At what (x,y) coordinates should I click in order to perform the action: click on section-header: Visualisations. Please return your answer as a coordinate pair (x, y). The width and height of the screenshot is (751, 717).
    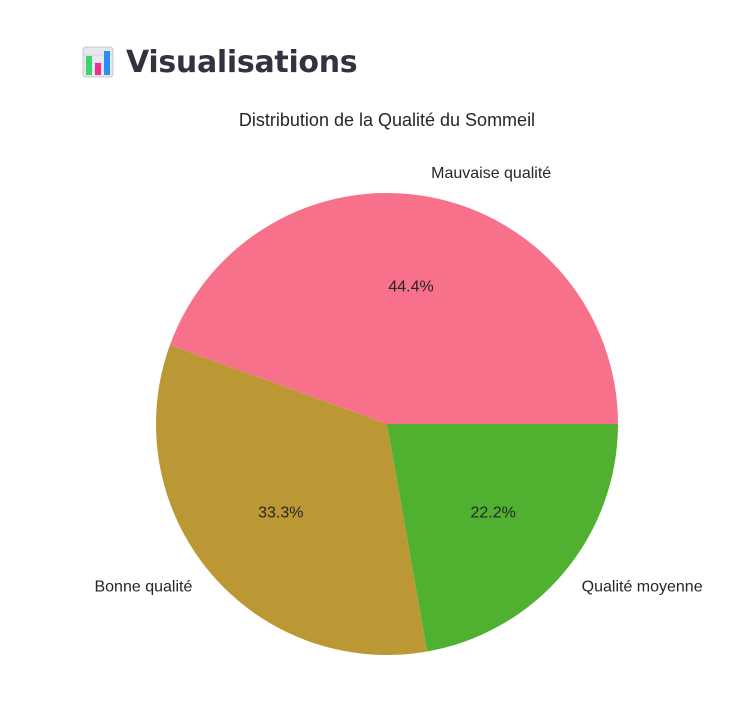
    Looking at the image, I should click on (220, 62).